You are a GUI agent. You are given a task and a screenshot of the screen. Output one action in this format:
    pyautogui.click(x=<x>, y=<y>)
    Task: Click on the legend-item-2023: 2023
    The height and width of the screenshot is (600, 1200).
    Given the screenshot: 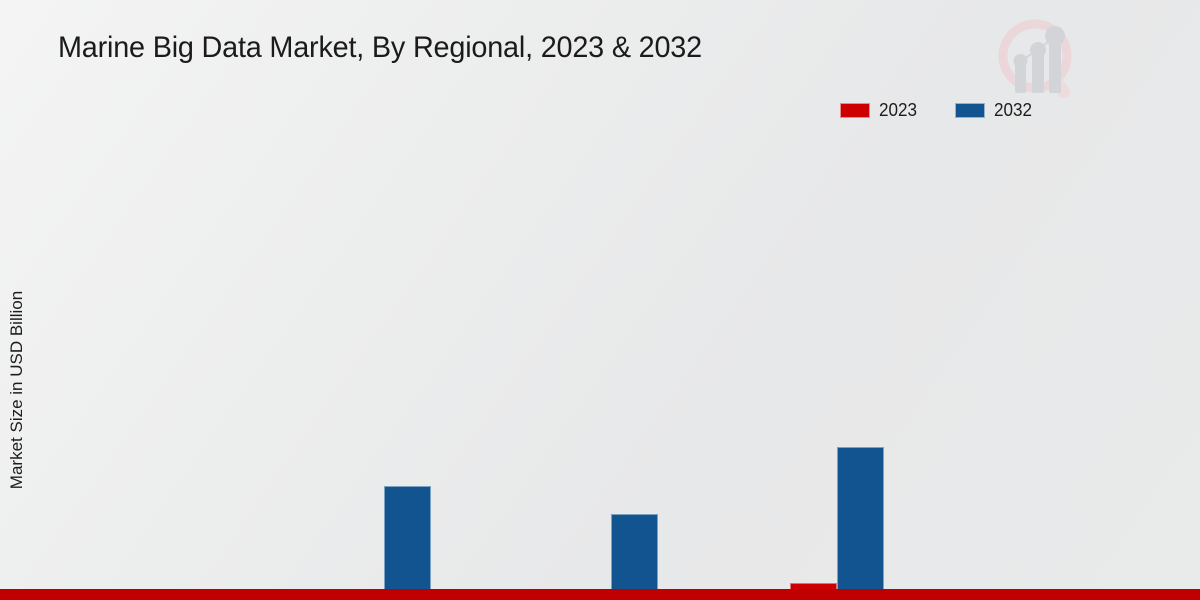 What is the action you would take?
    pyautogui.click(x=879, y=110)
    